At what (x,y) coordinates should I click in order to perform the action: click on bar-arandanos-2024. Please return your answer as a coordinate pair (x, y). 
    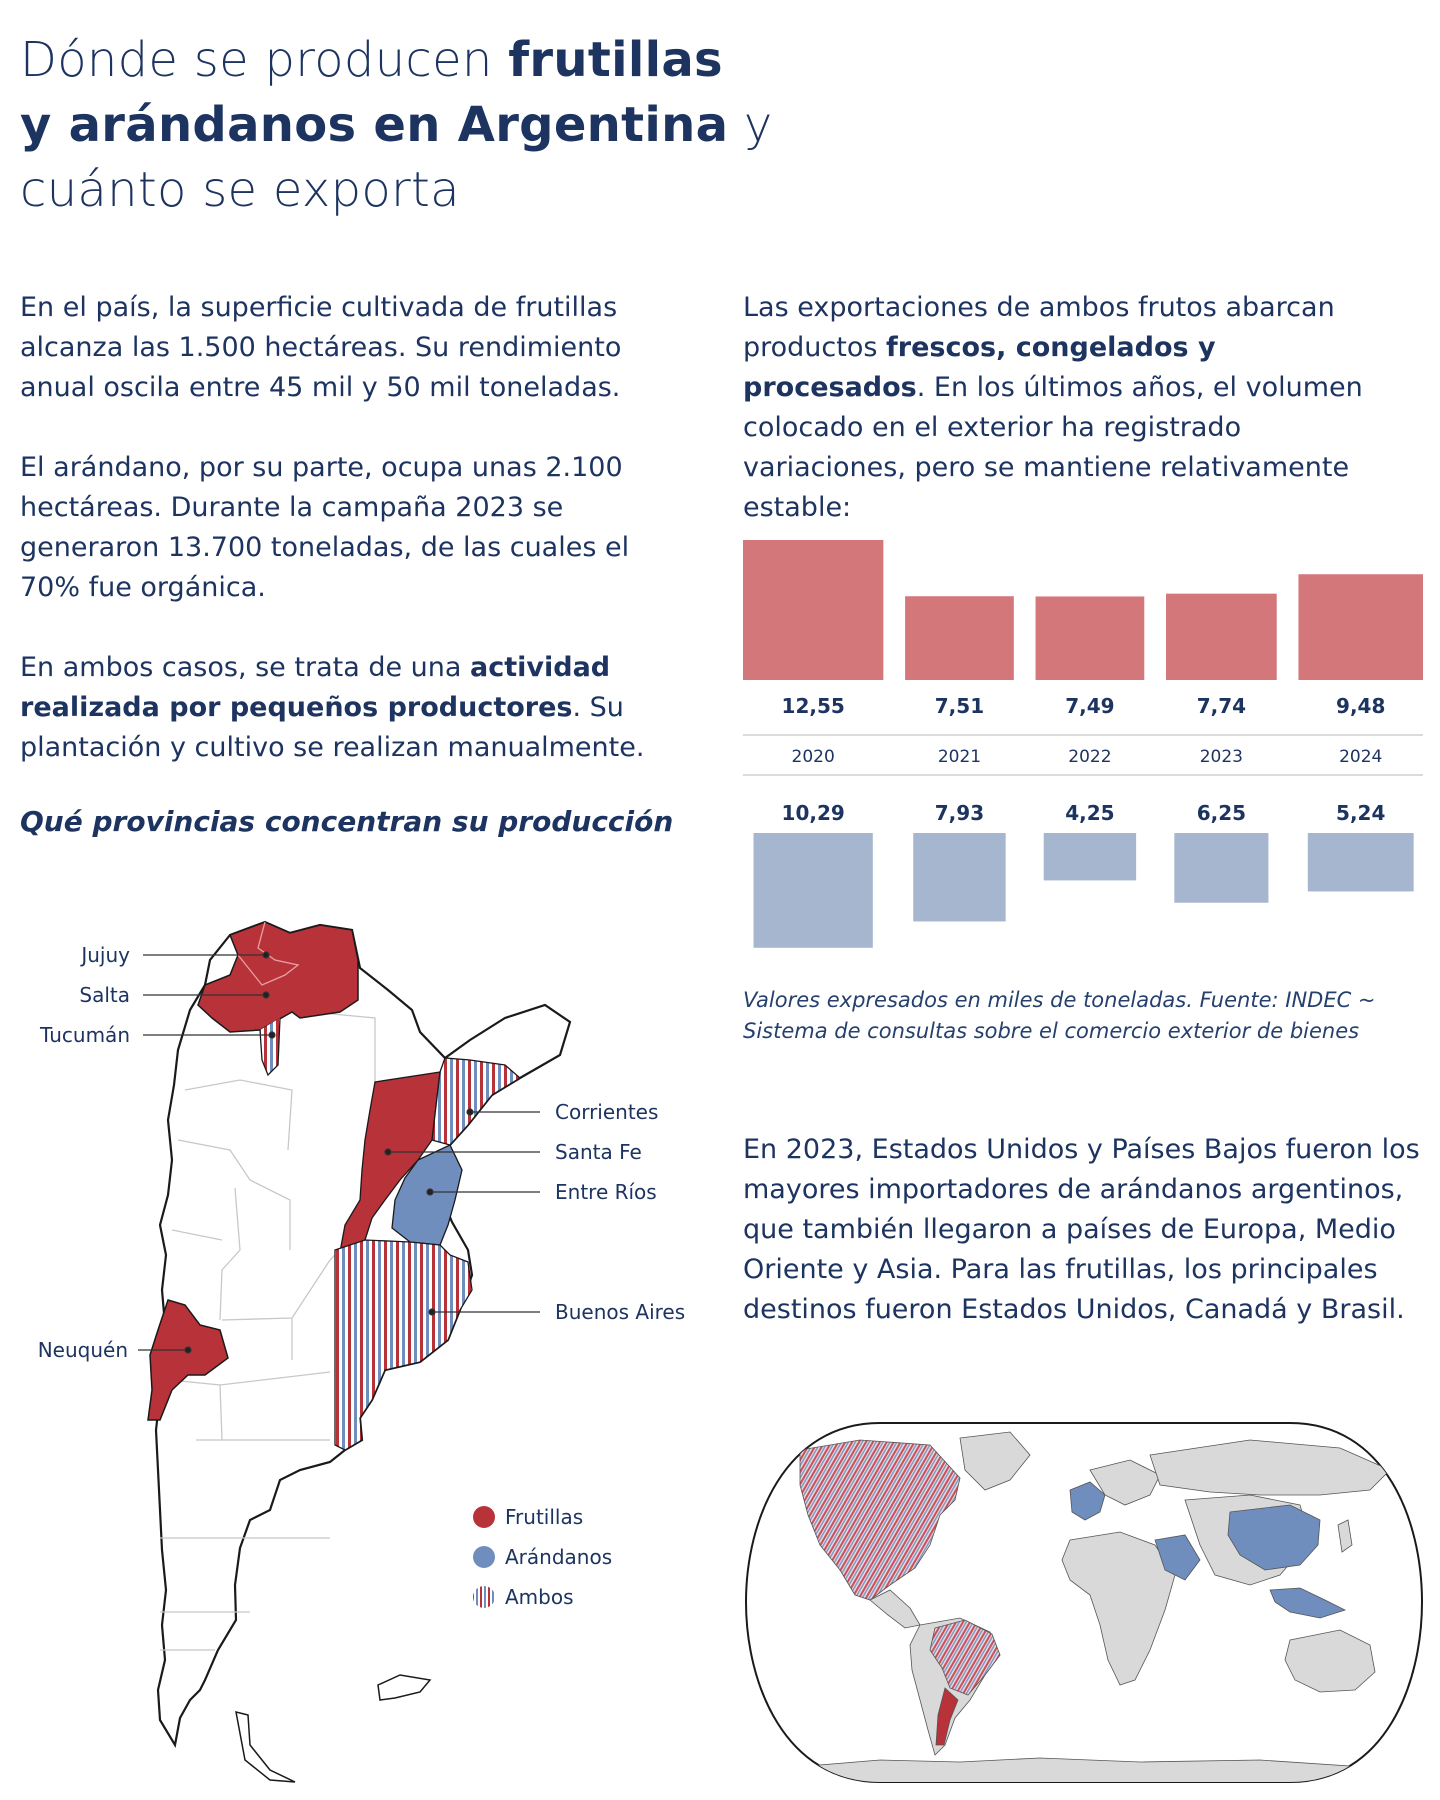
    Looking at the image, I should click on (1360, 862).